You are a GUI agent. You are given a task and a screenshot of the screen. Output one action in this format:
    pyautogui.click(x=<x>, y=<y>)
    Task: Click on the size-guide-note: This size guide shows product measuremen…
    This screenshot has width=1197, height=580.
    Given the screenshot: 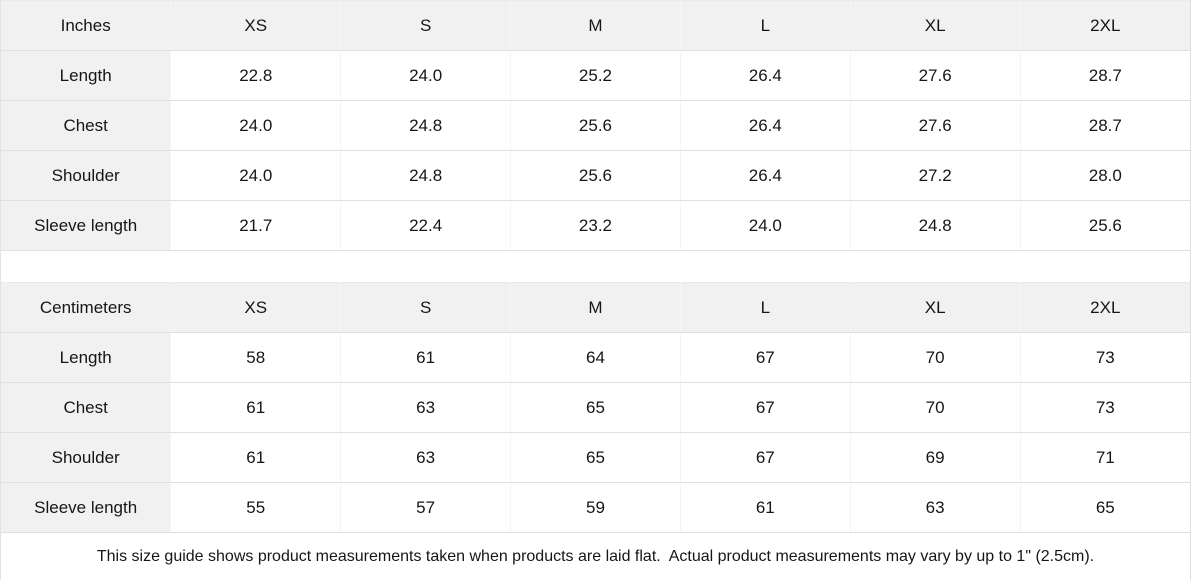 What is the action you would take?
    pyautogui.click(x=595, y=556)
    